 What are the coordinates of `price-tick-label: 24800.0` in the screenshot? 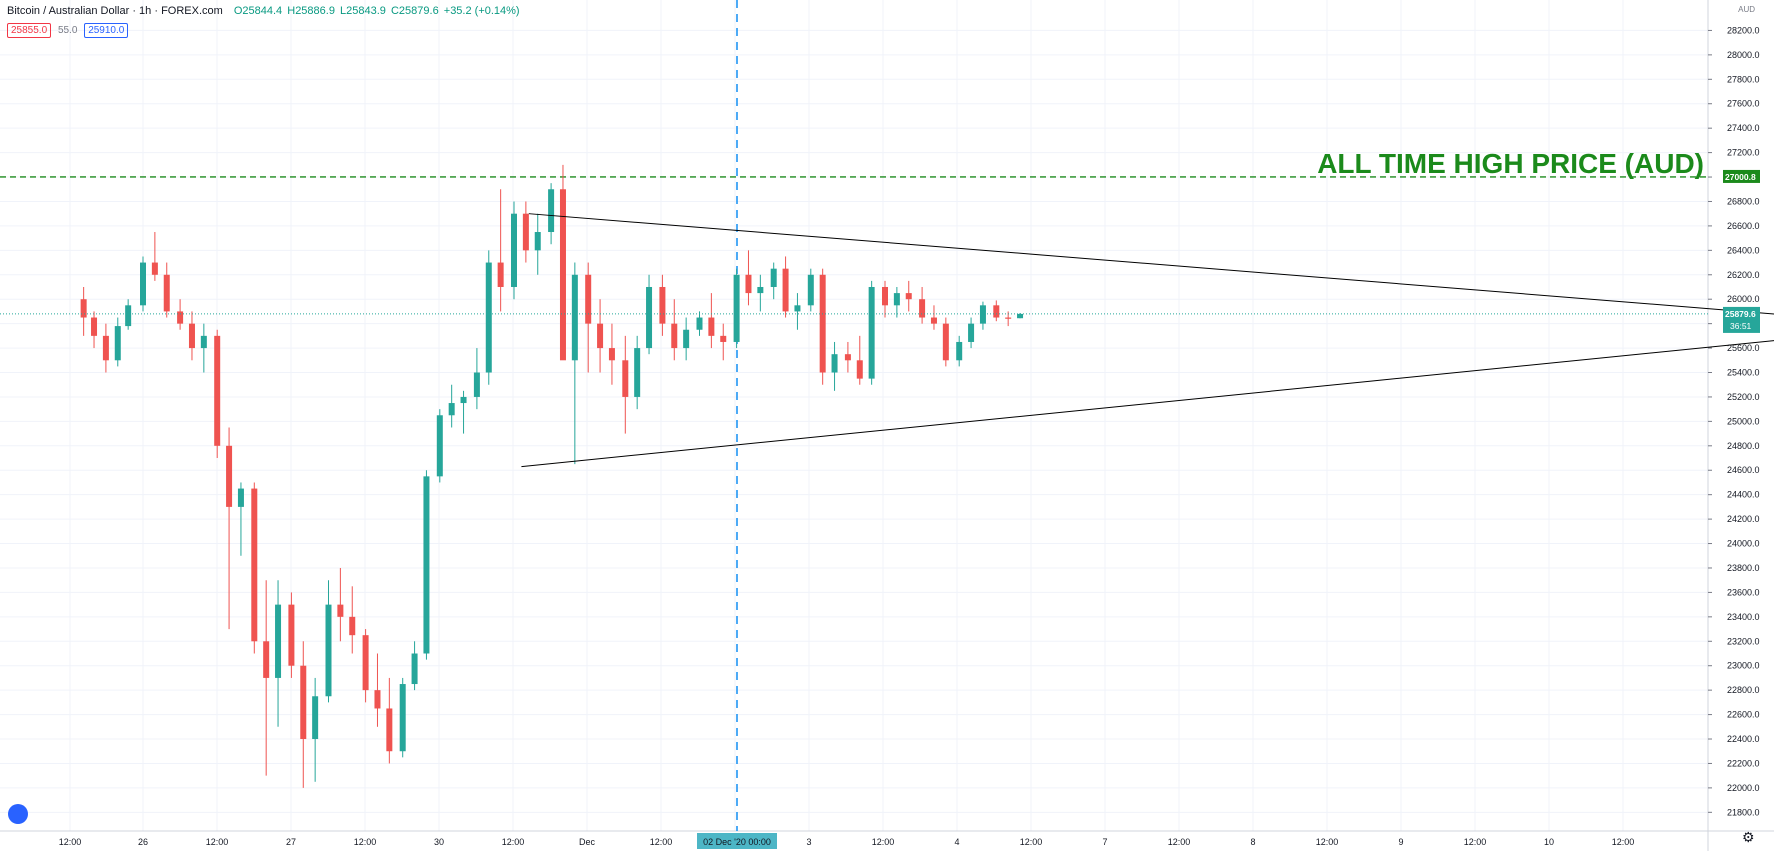 It's located at (1743, 446).